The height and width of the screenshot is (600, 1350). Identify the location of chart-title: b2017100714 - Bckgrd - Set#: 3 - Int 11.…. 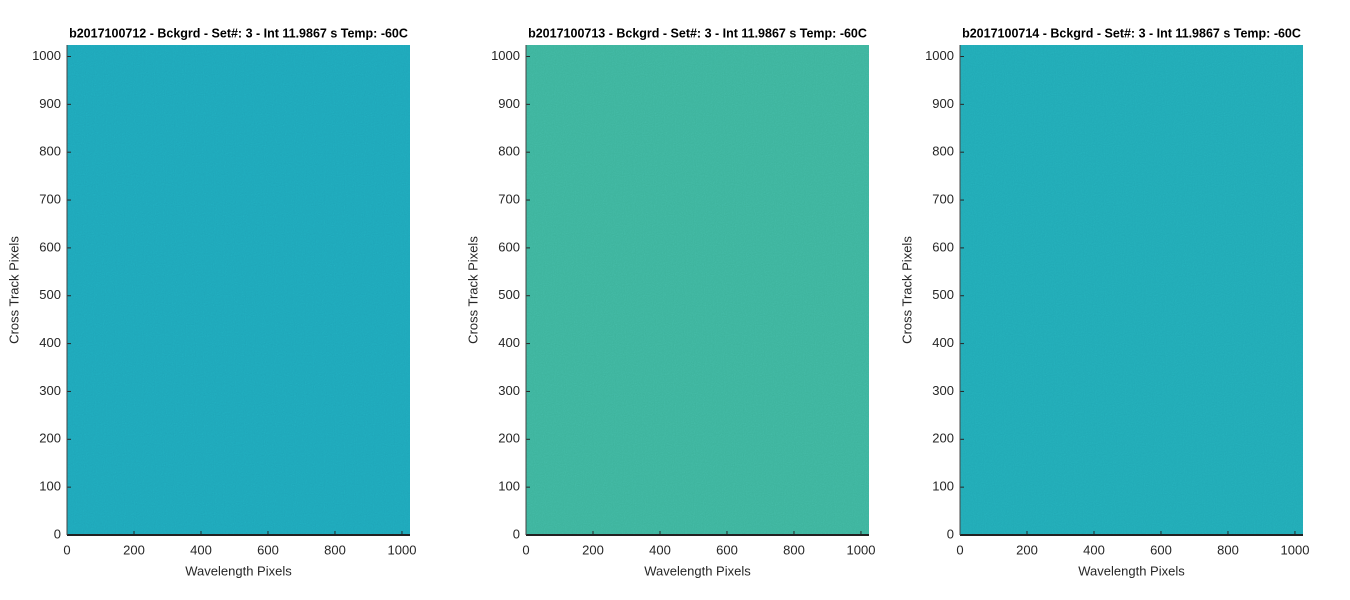
(1131, 33).